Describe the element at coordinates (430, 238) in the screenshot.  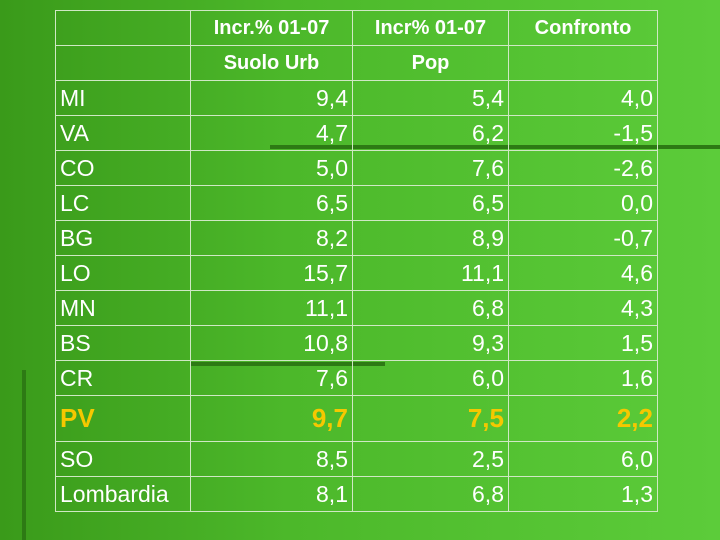
I see `cell: 8,9` at that location.